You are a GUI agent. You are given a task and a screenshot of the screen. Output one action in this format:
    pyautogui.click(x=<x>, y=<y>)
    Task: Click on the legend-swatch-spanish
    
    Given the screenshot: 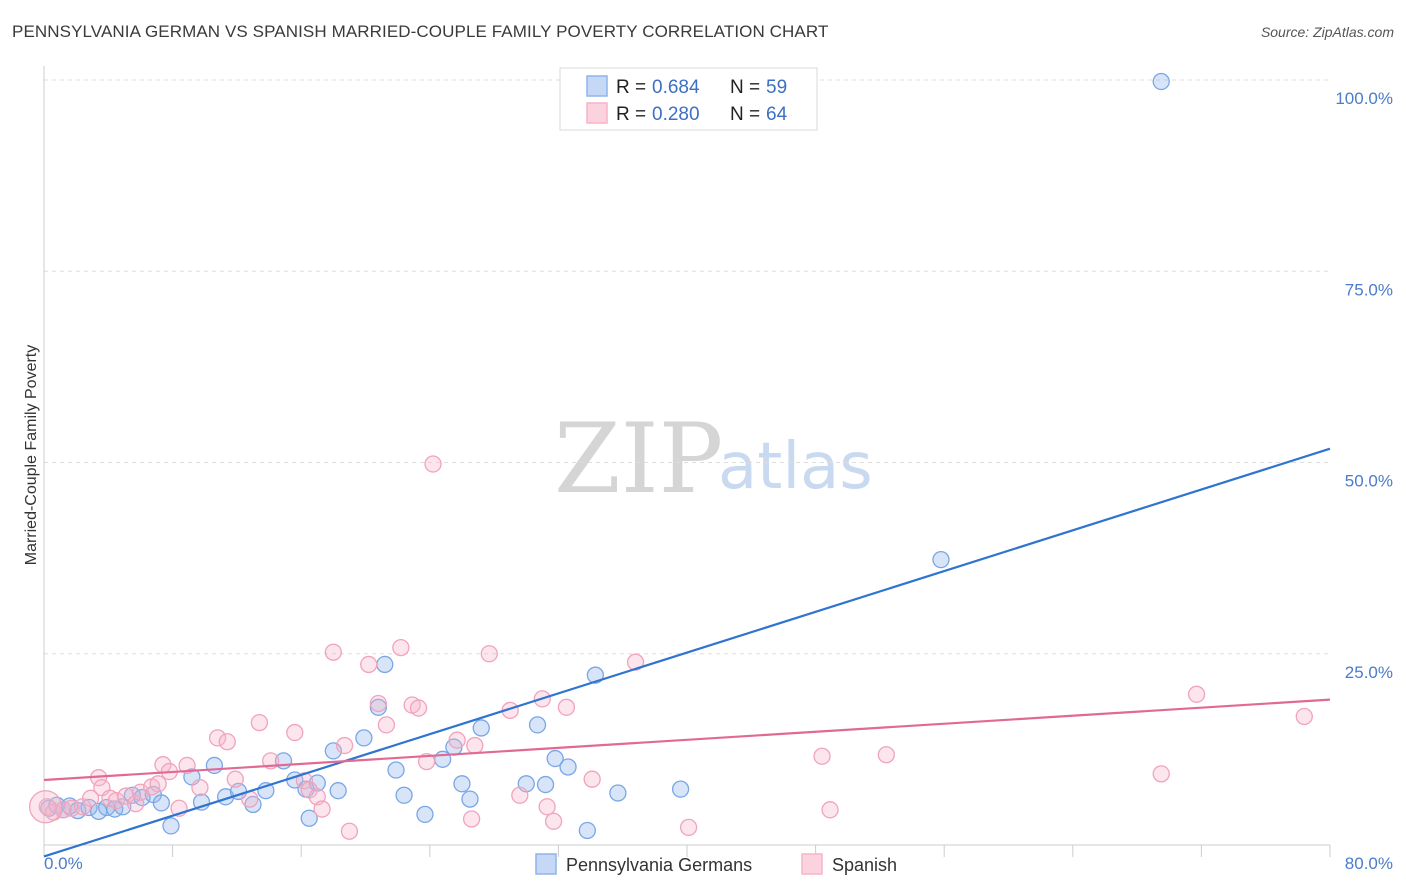 What is the action you would take?
    pyautogui.click(x=597, y=113)
    